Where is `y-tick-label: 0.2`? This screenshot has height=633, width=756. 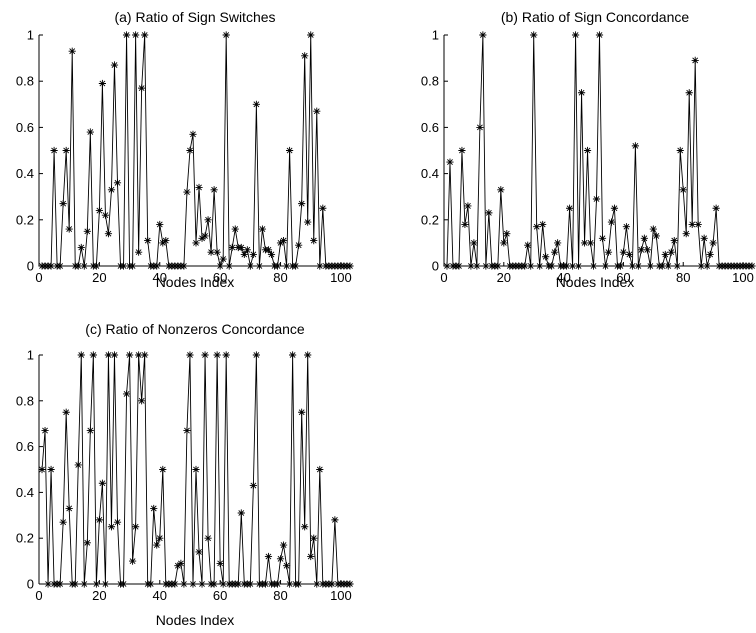
y-tick-label: 0.2 is located at coordinates (430, 219).